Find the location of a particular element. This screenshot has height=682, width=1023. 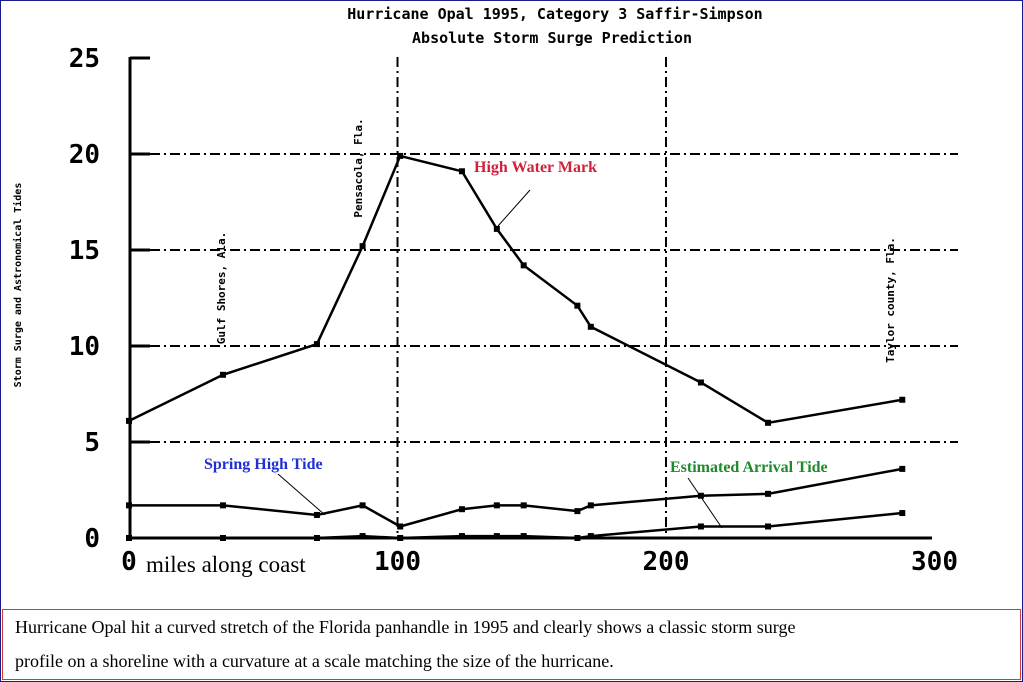

label-gulf-shores: Gulf Shores, Ala. is located at coordinates (221, 288).